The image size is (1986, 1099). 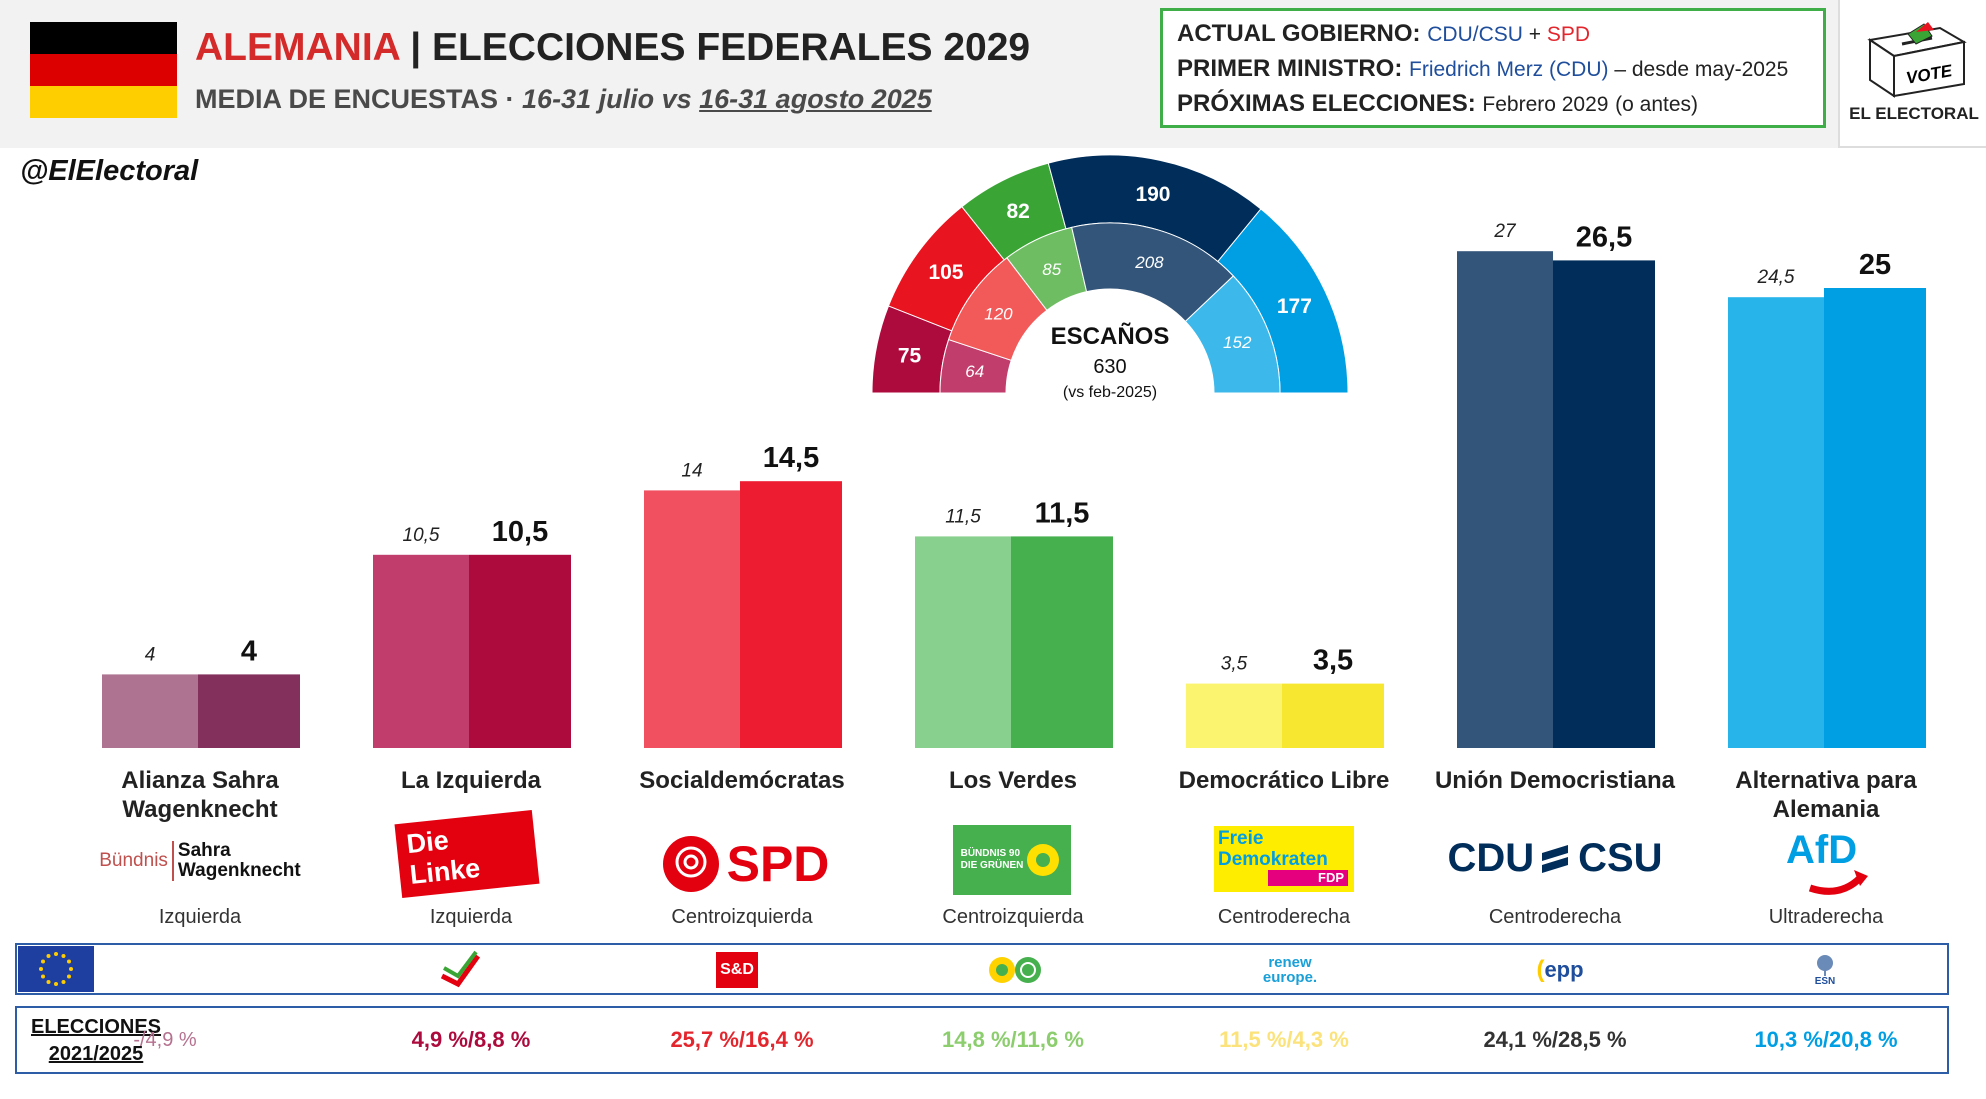 What do you see at coordinates (1826, 1039) in the screenshot?
I see `result-afd: 10,3 %/20,8 %` at bounding box center [1826, 1039].